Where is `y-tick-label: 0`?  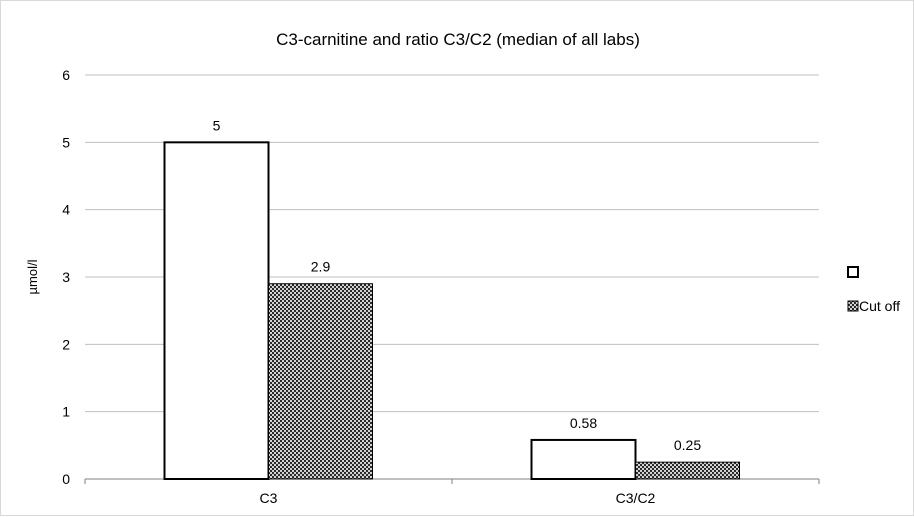 y-tick-label: 0 is located at coordinates (66, 479).